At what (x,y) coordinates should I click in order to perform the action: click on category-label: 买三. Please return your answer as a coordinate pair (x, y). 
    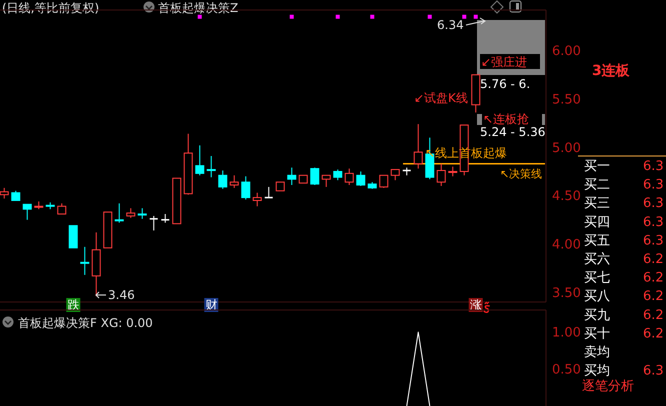
    Looking at the image, I should click on (597, 204).